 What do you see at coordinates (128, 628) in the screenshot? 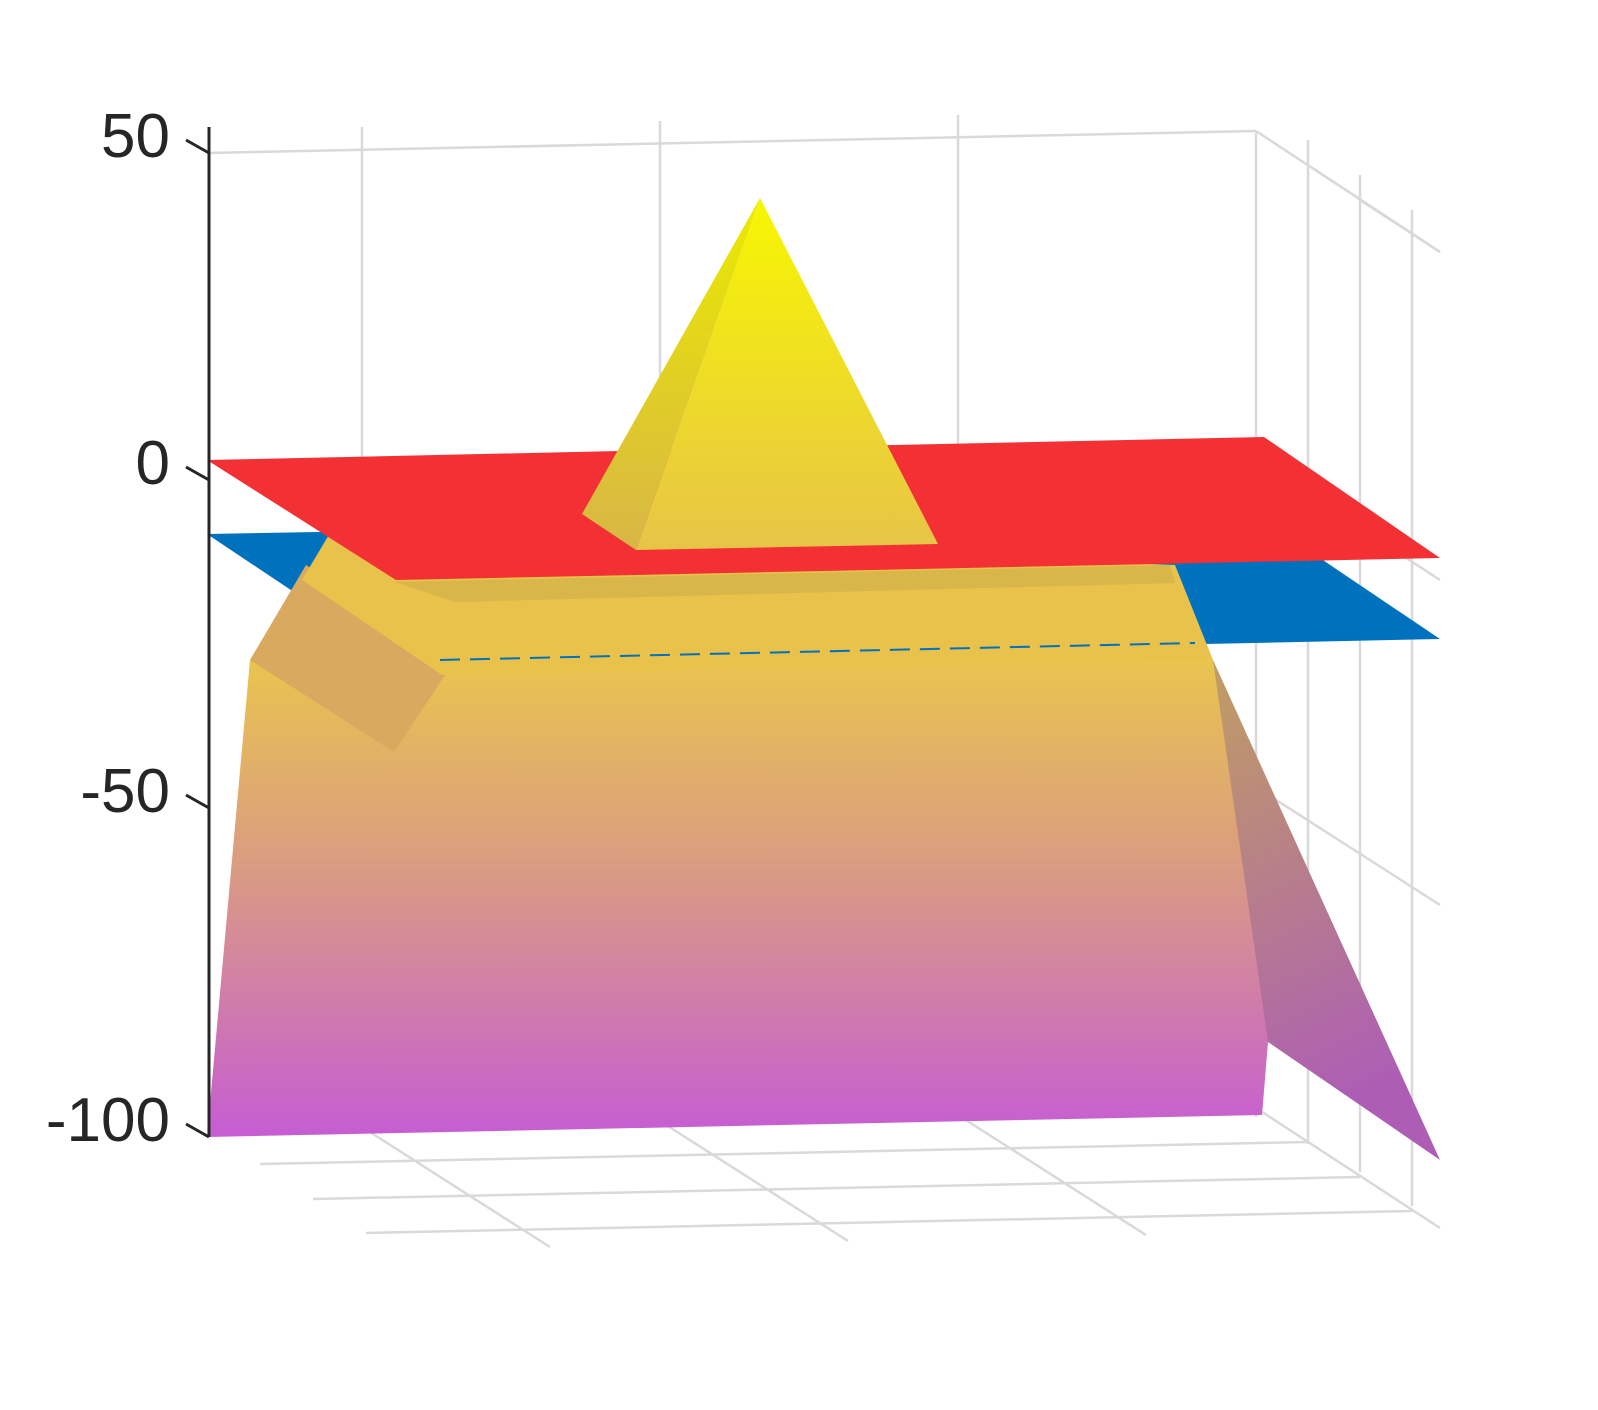
I see `z-axis: 50 0 -50 -100` at bounding box center [128, 628].